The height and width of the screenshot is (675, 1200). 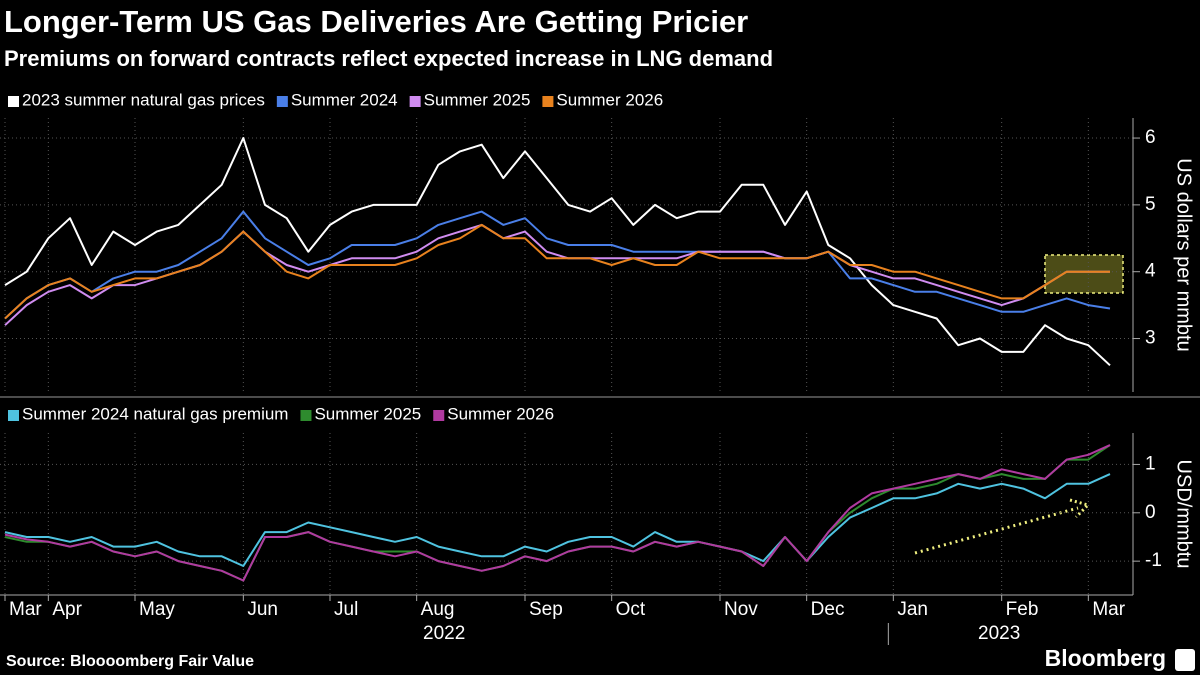 What do you see at coordinates (157, 609) in the screenshot?
I see `x-tick-label: May` at bounding box center [157, 609].